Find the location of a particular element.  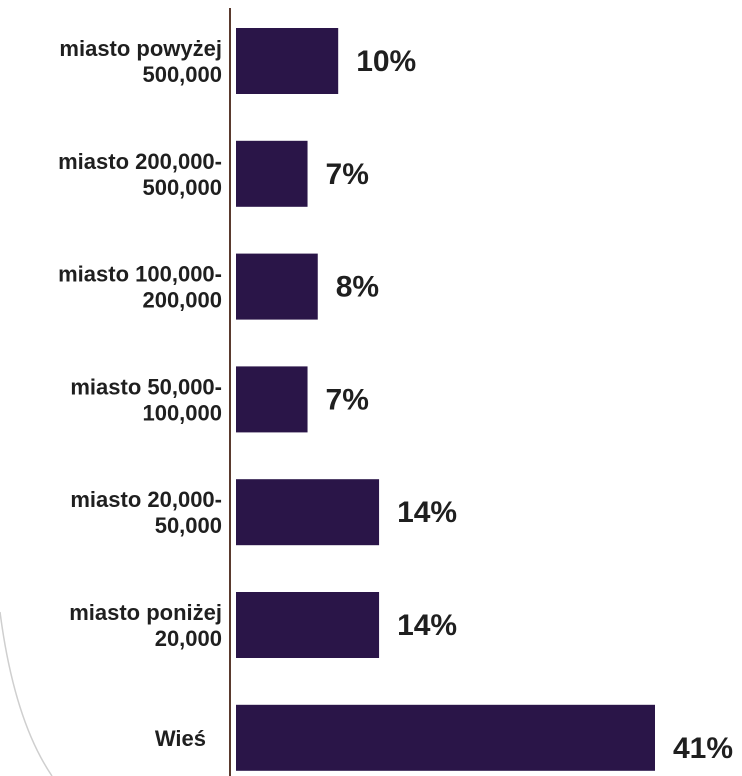

category-label-line: miasto 200,000- is located at coordinates (140, 161).